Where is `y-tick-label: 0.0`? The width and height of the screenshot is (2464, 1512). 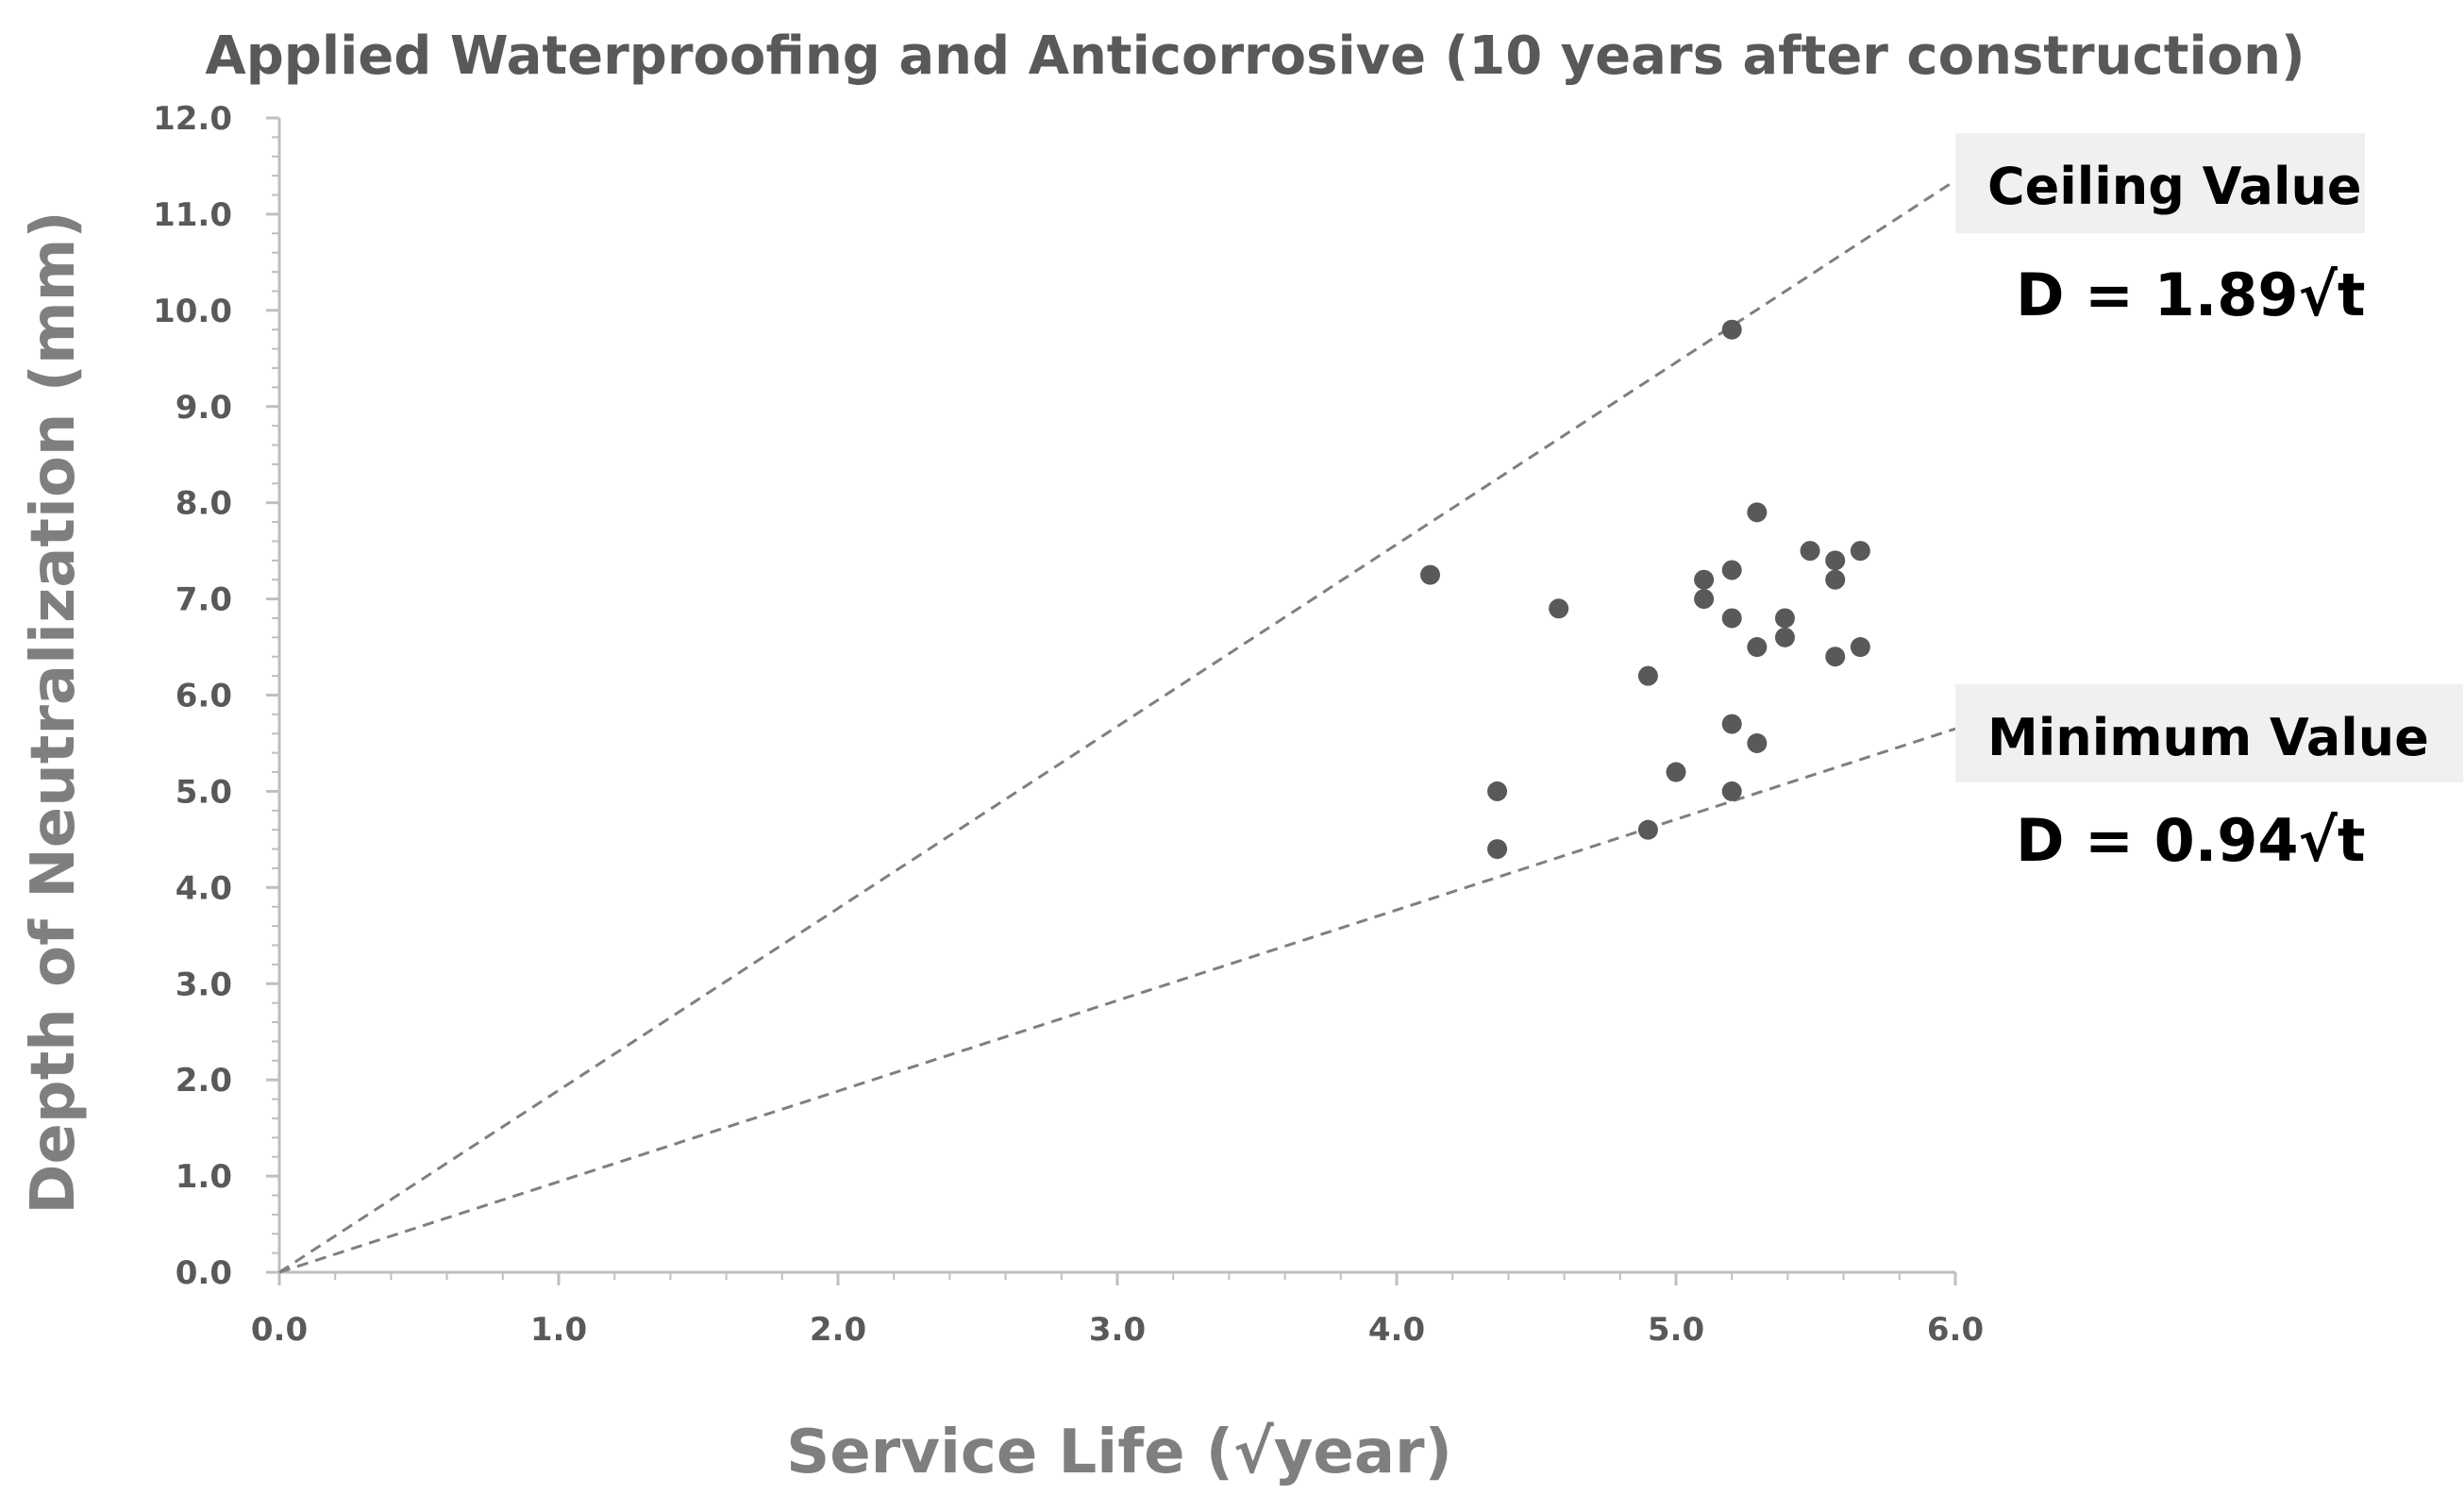
y-tick-label: 0.0 is located at coordinates (204, 1273).